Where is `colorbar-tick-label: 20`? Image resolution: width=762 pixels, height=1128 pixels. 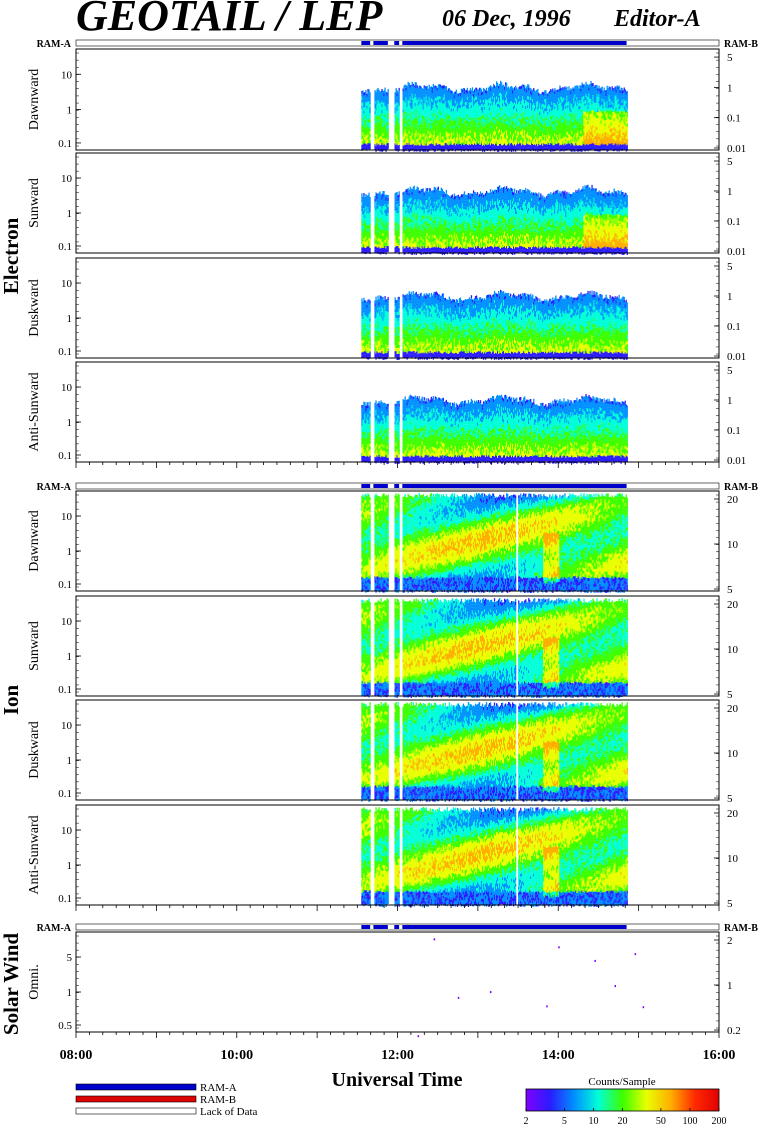 colorbar-tick-label: 20 is located at coordinates (623, 1121).